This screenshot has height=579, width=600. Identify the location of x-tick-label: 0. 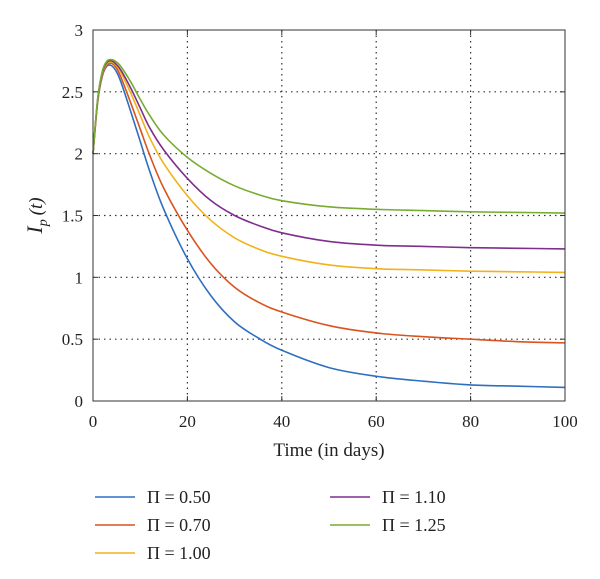
(93, 421).